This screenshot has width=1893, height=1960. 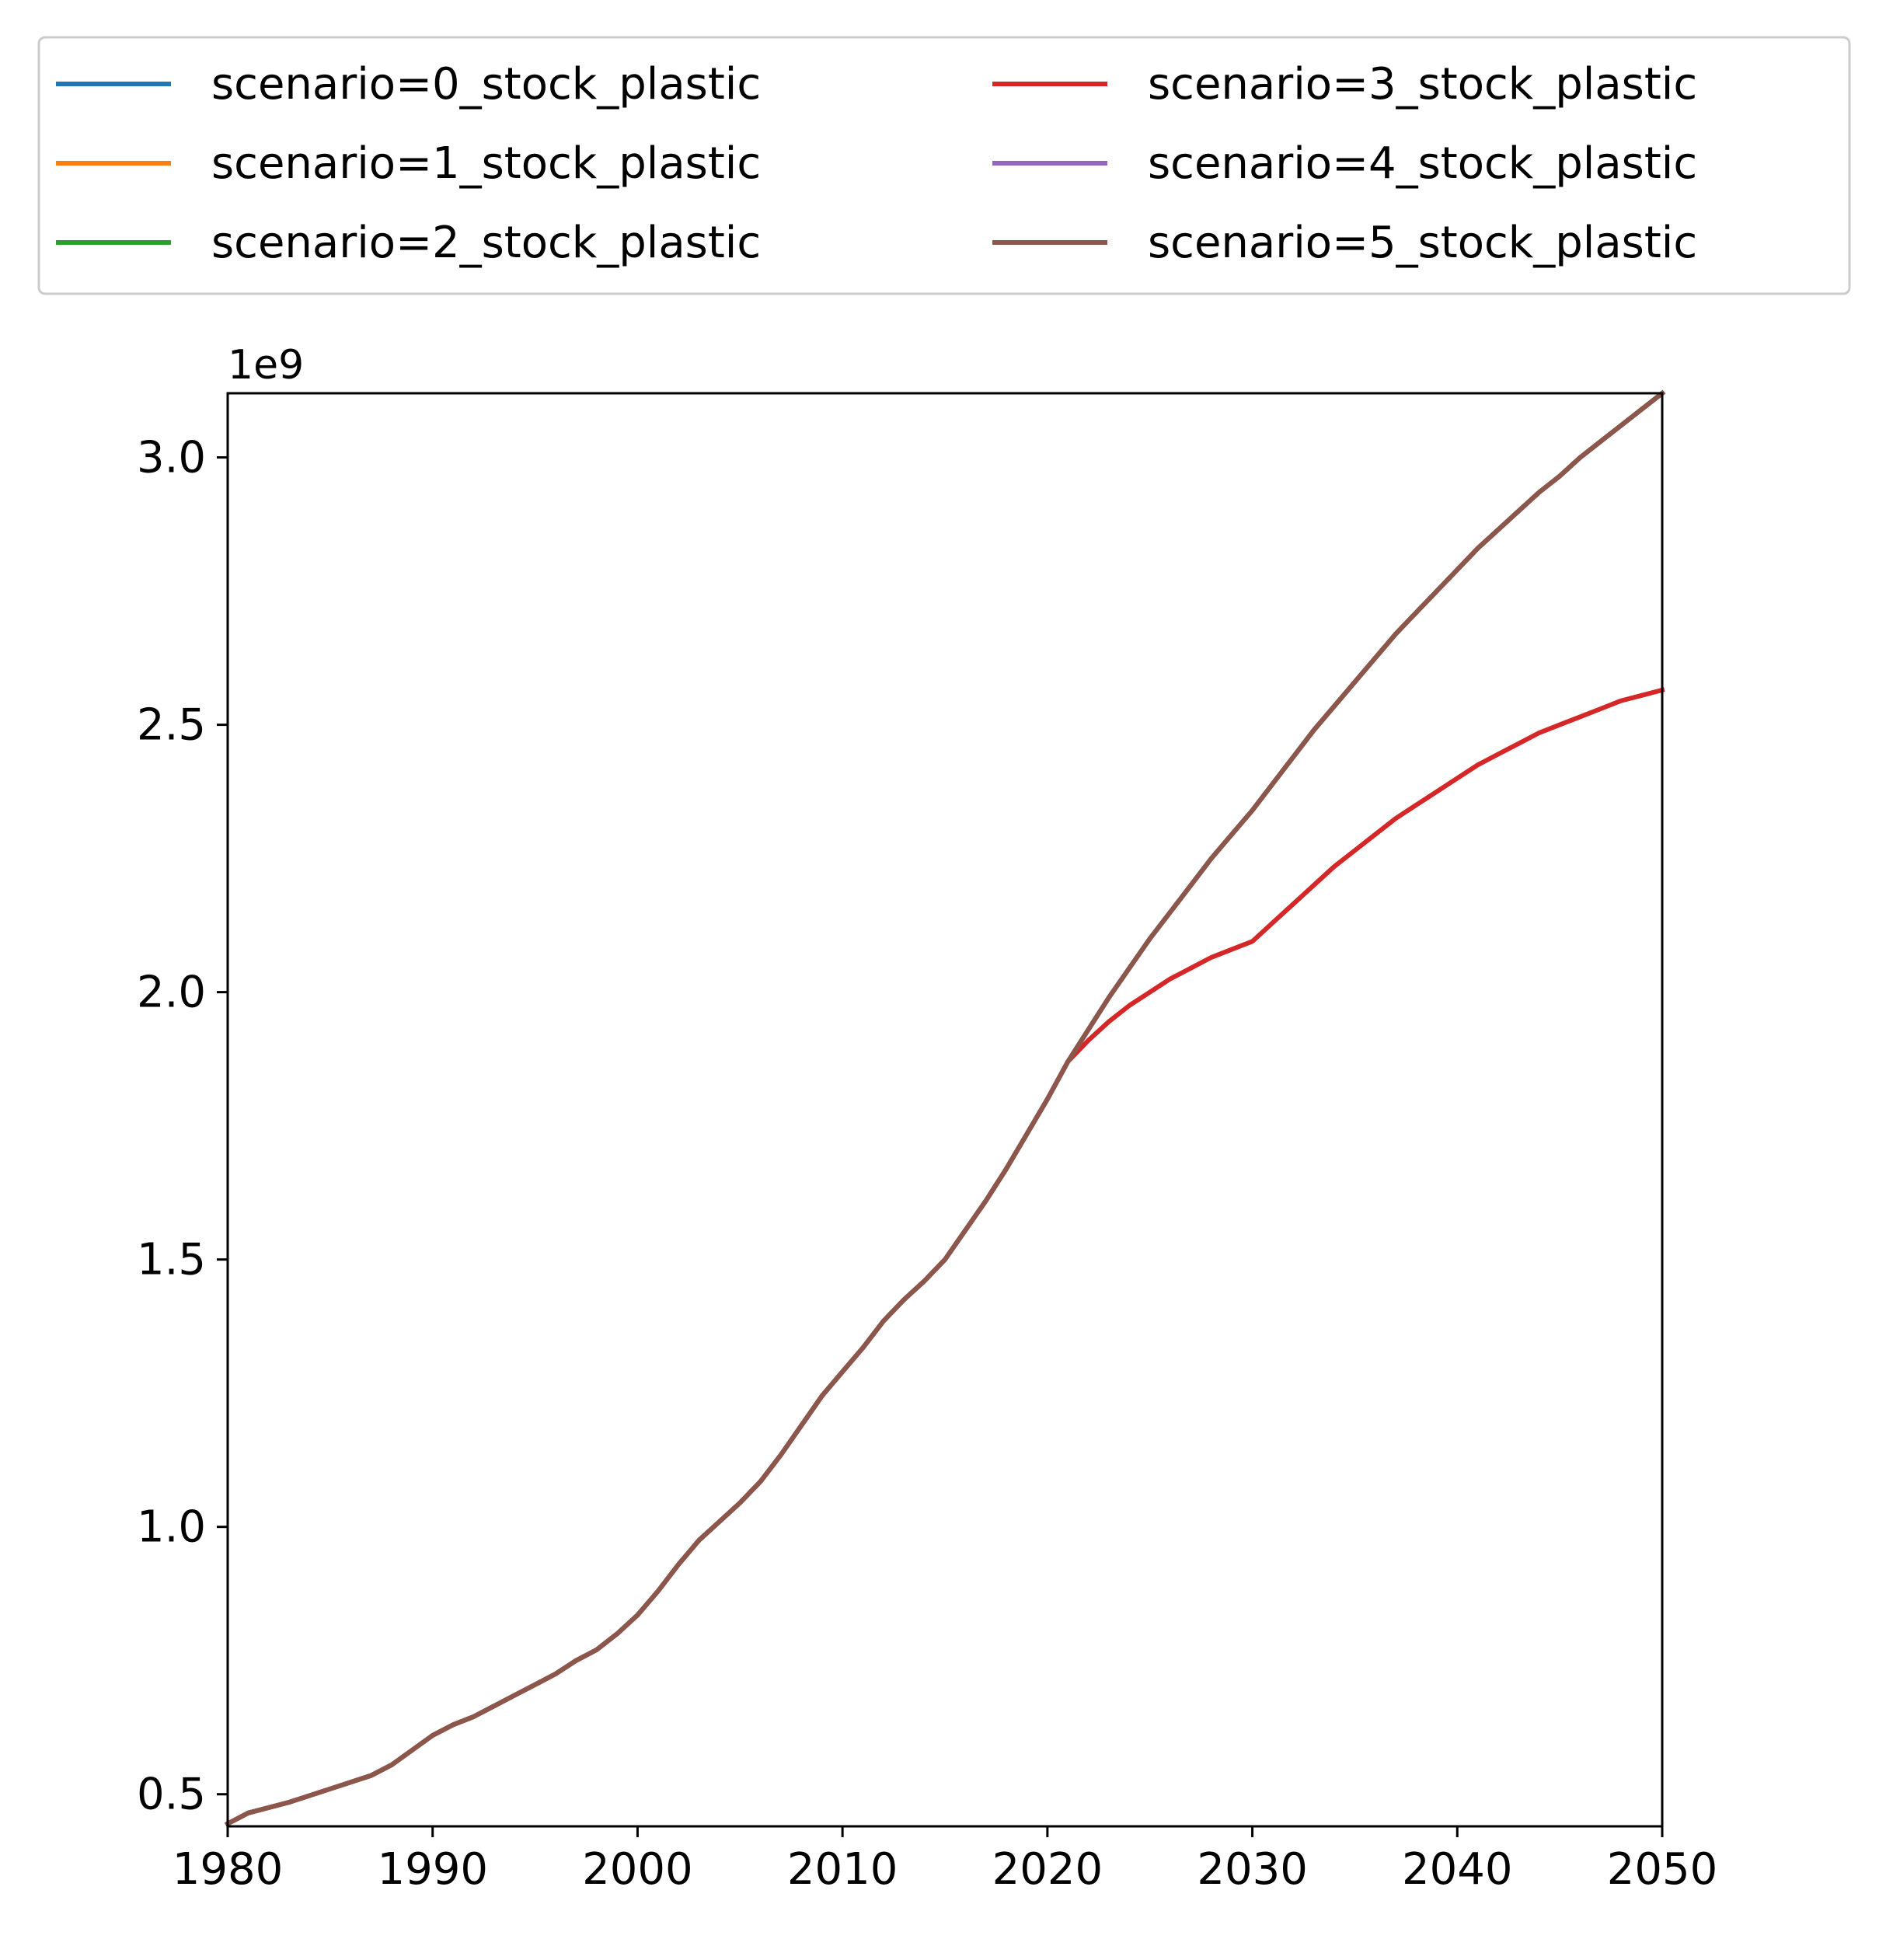 What do you see at coordinates (637, 1869) in the screenshot?
I see `x-tick-label: 2000` at bounding box center [637, 1869].